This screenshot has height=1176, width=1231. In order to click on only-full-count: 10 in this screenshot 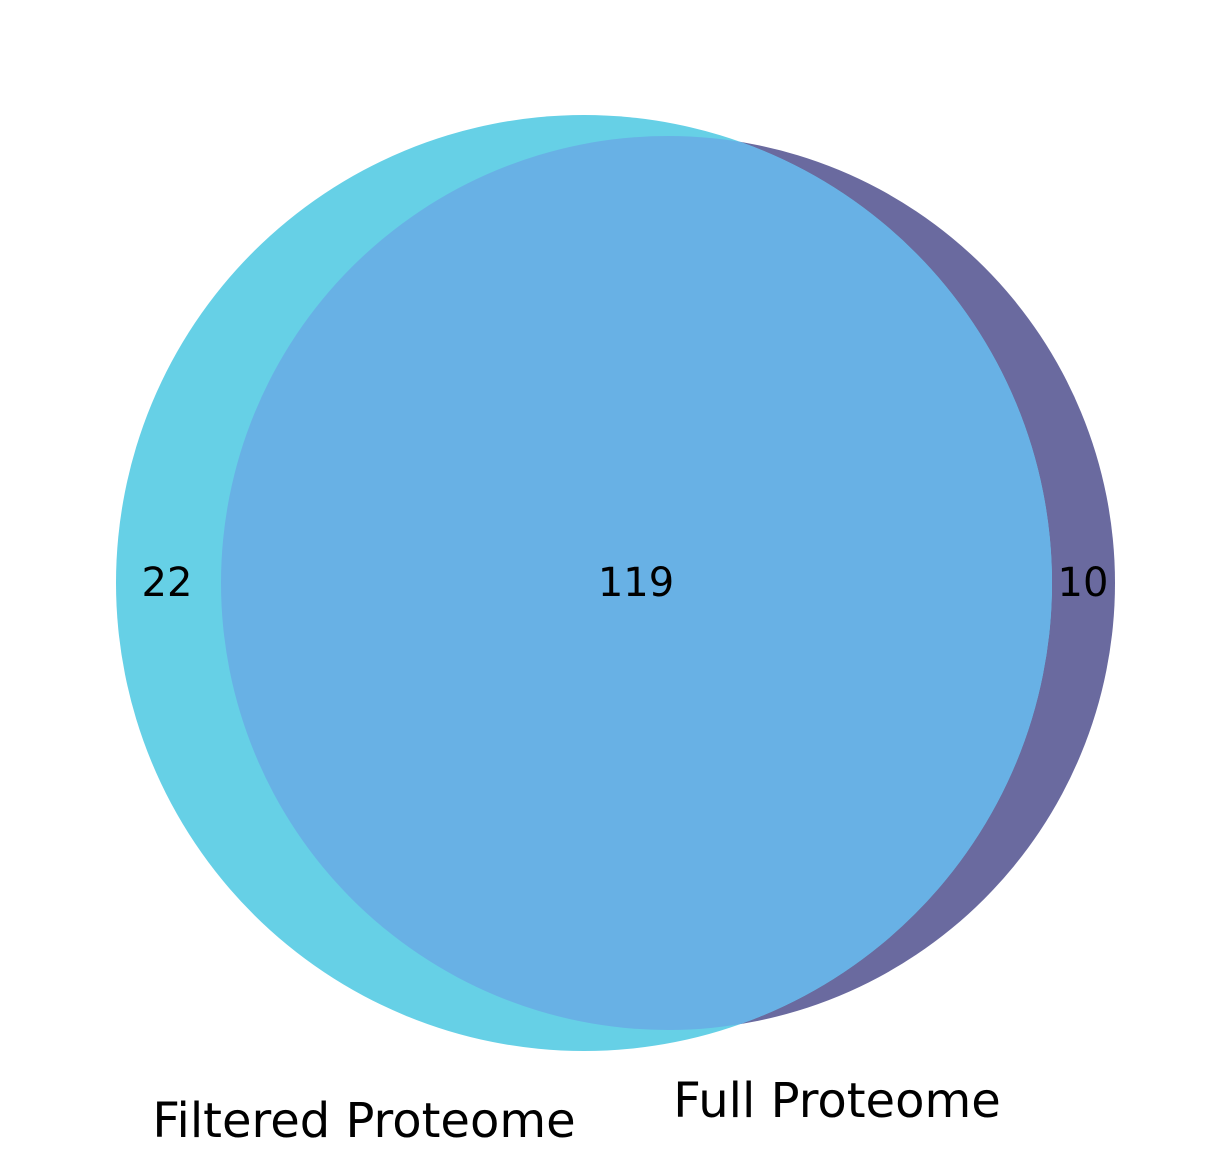, I will do `click(1083, 583)`.